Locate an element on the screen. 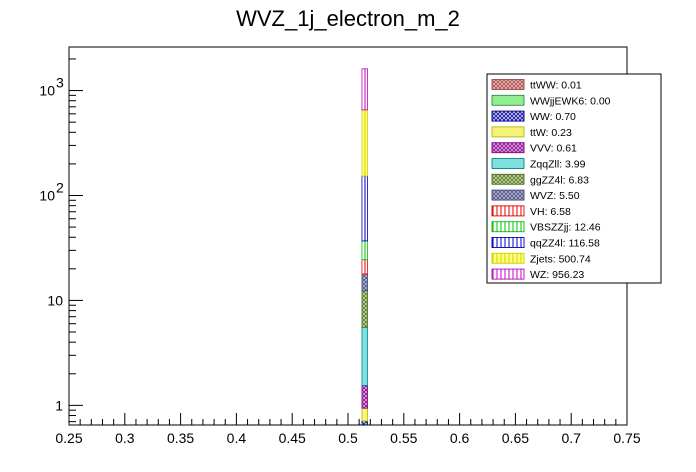 The width and height of the screenshot is (696, 472). legend-entry-vh: VH: 6.58 is located at coordinates (550, 212).